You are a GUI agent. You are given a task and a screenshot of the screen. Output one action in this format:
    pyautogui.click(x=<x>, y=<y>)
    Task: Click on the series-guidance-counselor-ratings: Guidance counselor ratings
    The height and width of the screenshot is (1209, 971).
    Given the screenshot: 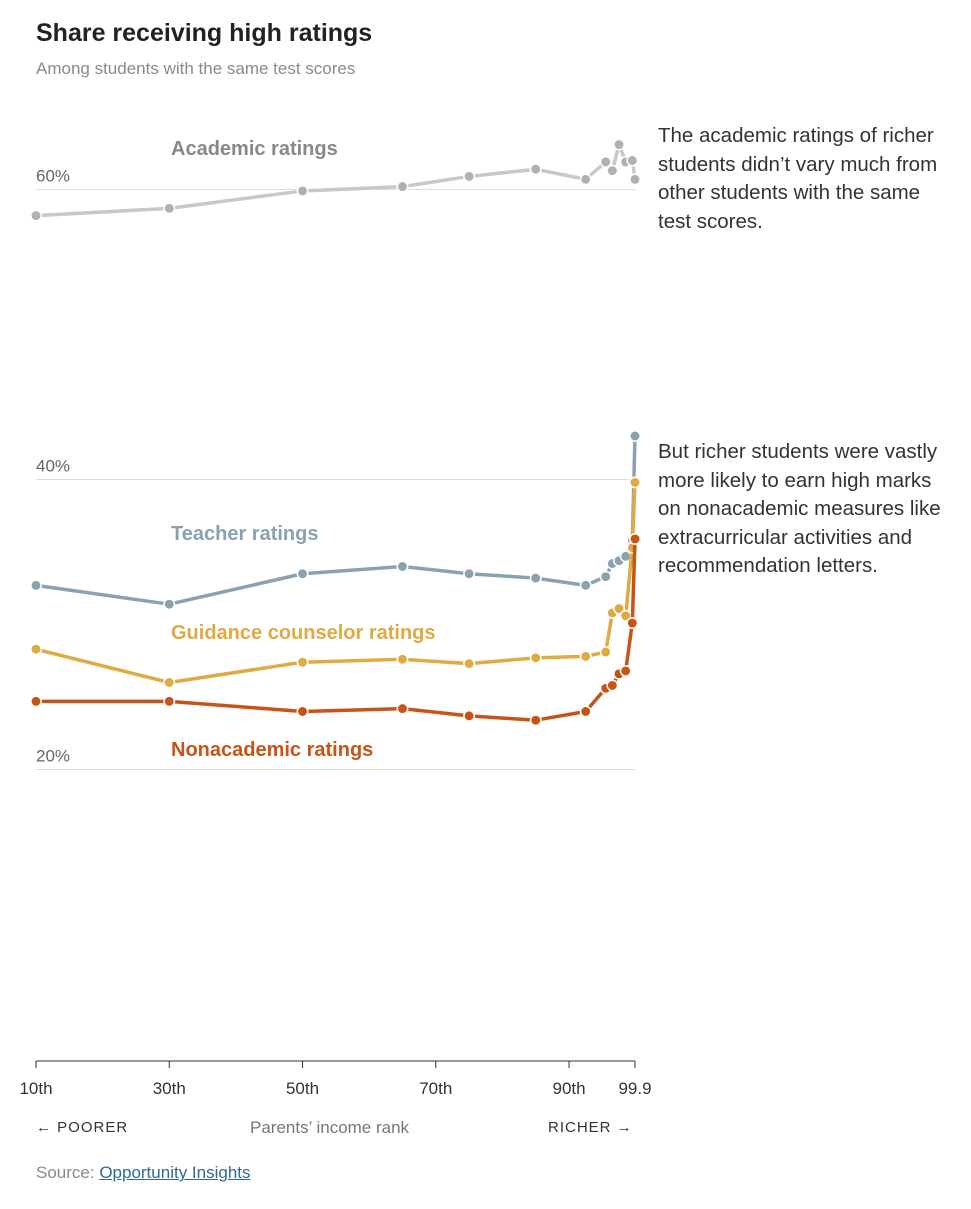 What is the action you would take?
    pyautogui.click(x=335, y=582)
    